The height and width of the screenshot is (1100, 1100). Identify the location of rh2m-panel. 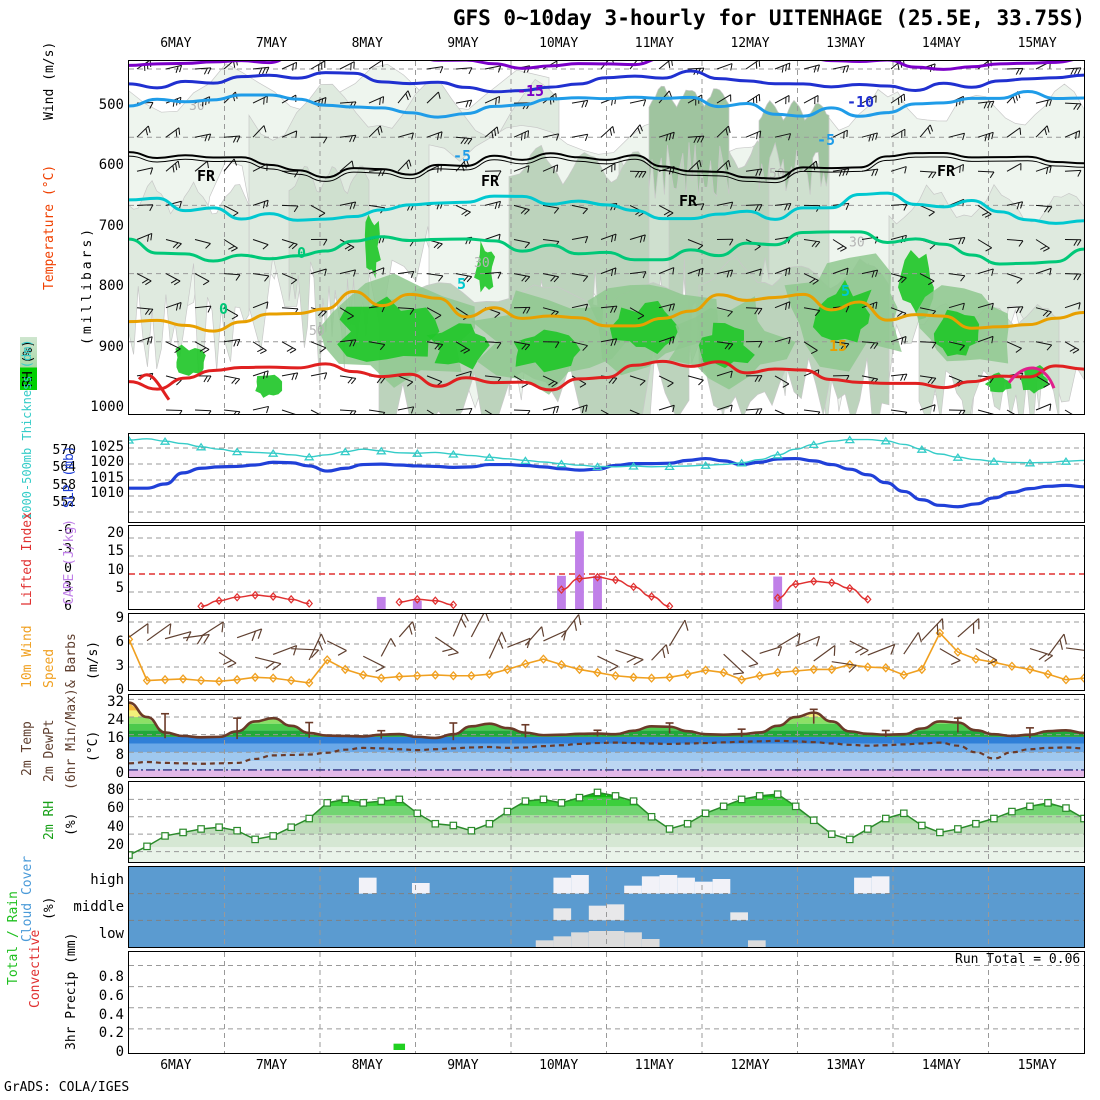
(606, 822).